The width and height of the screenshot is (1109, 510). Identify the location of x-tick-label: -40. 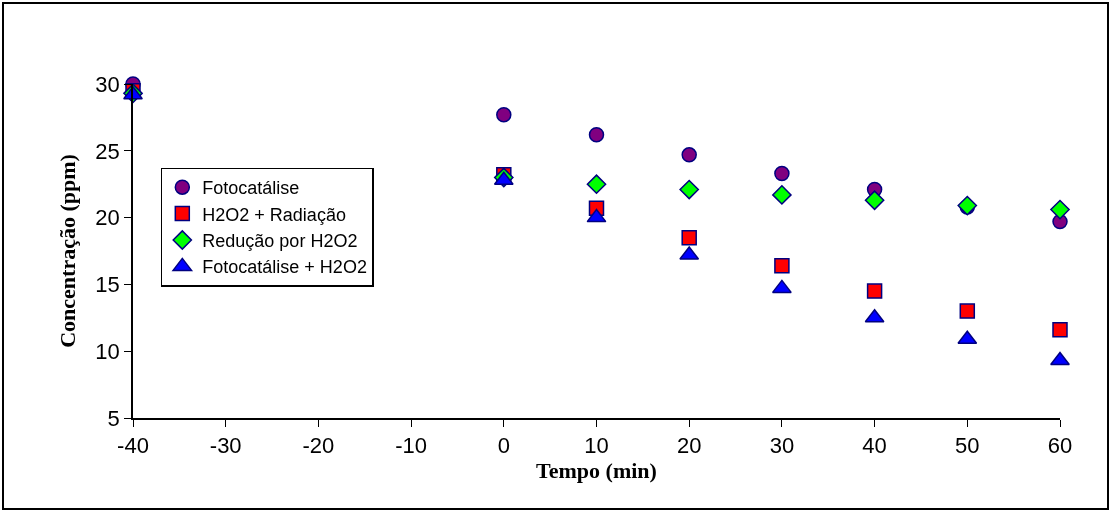
(133, 446).